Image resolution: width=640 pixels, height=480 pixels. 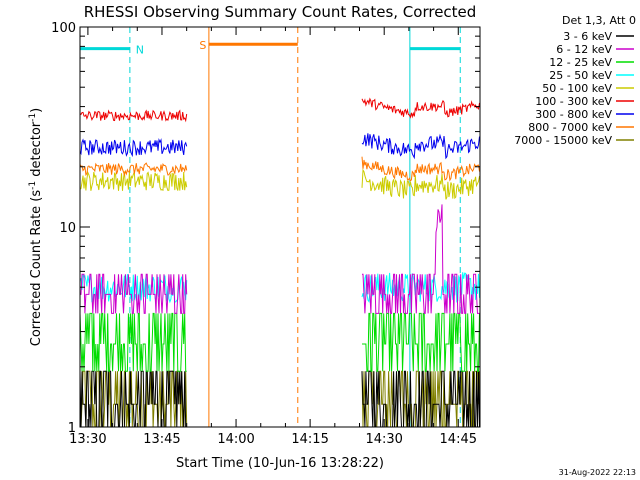 I want to click on x-tick-label: 14:15, so click(x=309, y=439).